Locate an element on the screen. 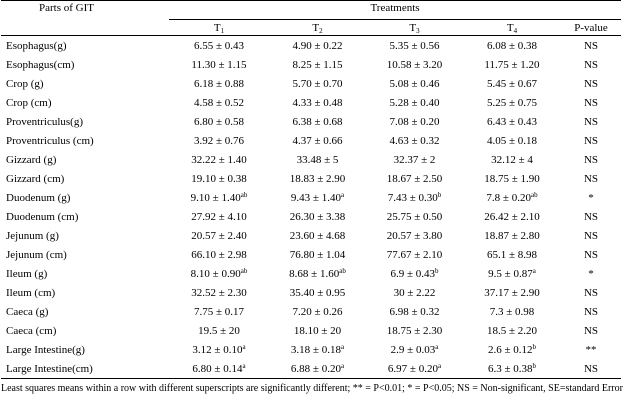 The width and height of the screenshot is (641, 408). mean-se: 5.28 ± 0.40 is located at coordinates (414, 102).